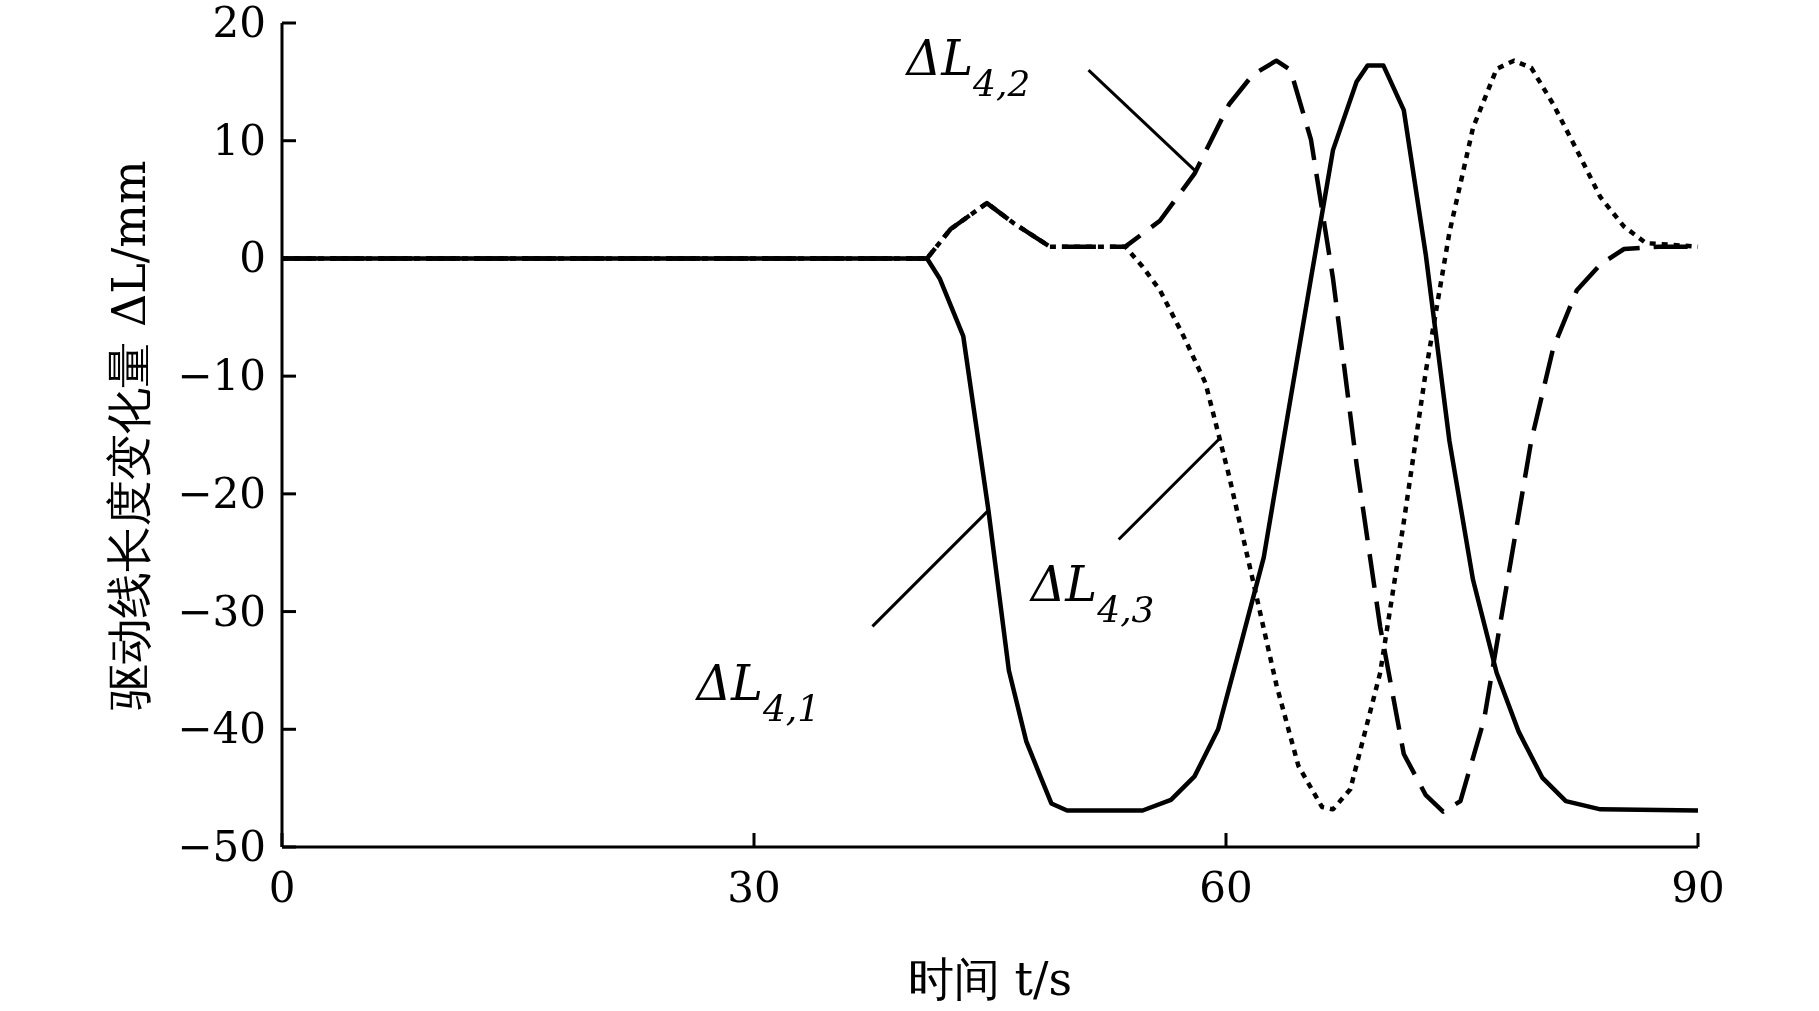 The height and width of the screenshot is (1011, 1819). Describe the element at coordinates (221, 846) in the screenshot. I see `y-tick-label: −50` at that location.